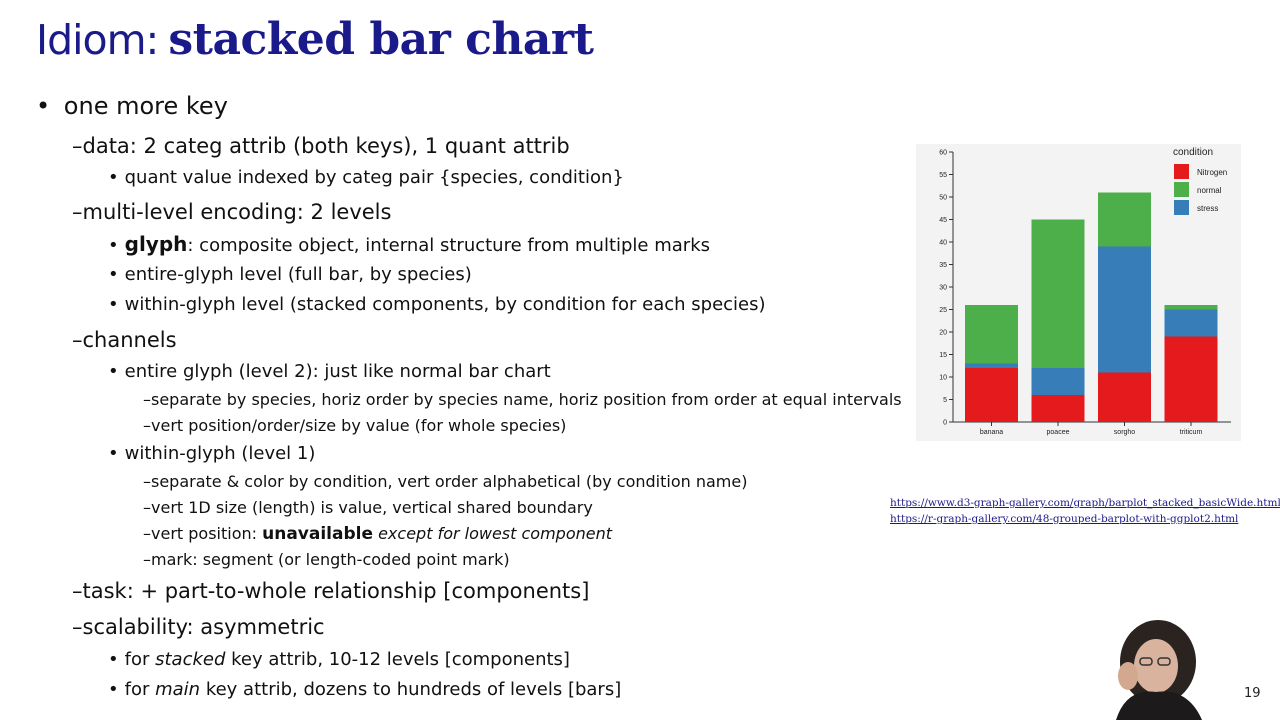 The image size is (1280, 724). I want to click on bullet-item: • within-glyph (level 1), so click(212, 453).